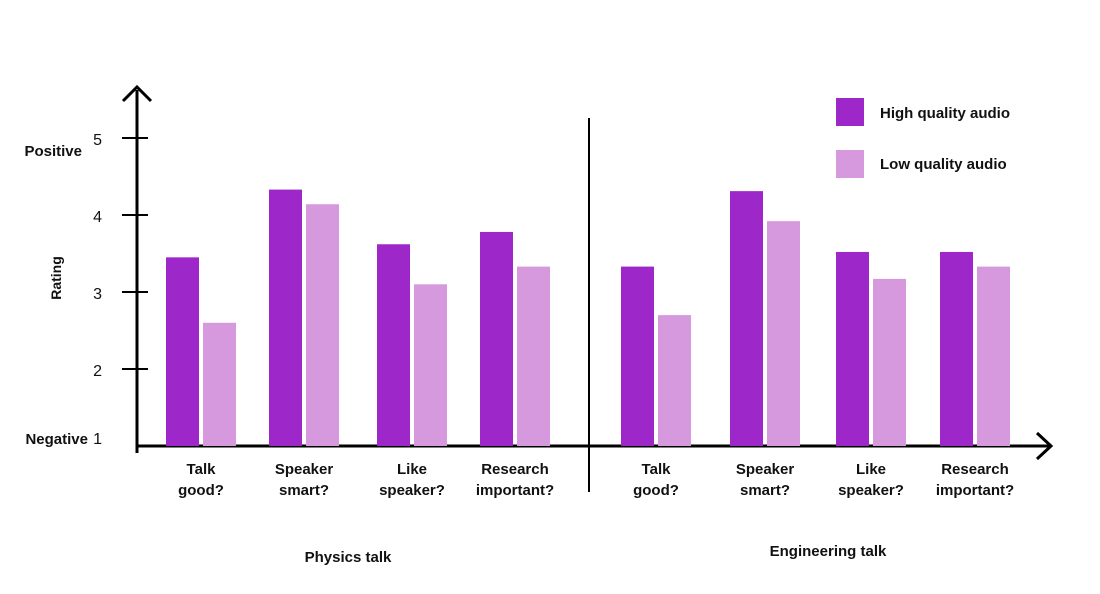 This screenshot has height=594, width=1100. I want to click on y-axis-title: Rating, so click(56, 278).